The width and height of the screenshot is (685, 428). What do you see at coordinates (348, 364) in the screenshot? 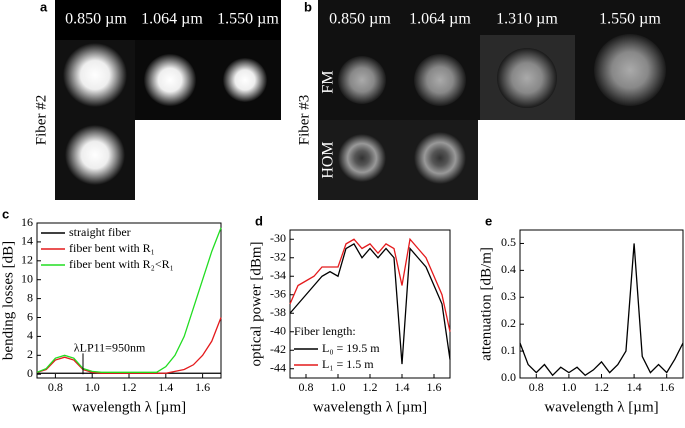
I see `legend-label: L₁ = 1.5 m` at bounding box center [348, 364].